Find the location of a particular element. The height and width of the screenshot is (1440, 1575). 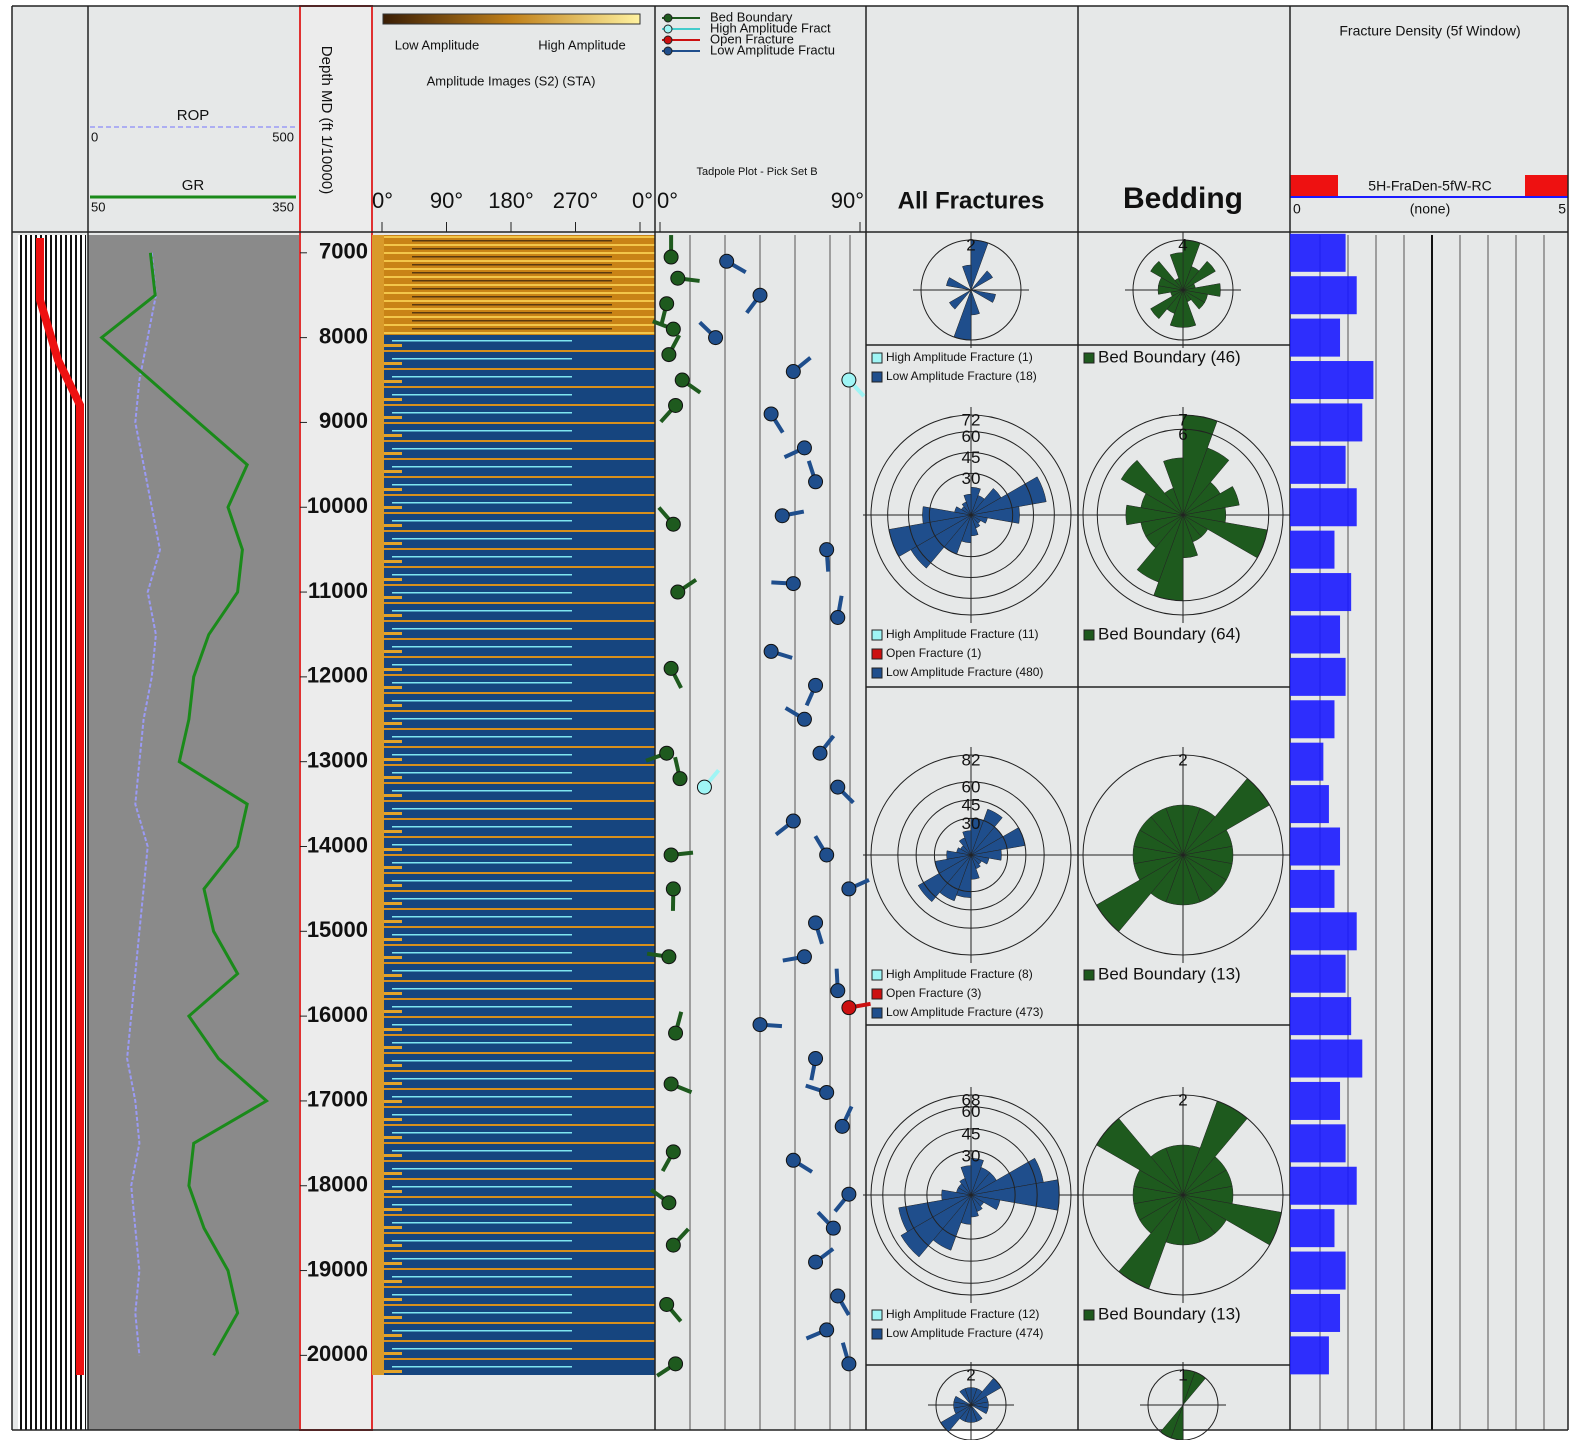

legend-label: Bed Boundary (64) is located at coordinates (1169, 633).